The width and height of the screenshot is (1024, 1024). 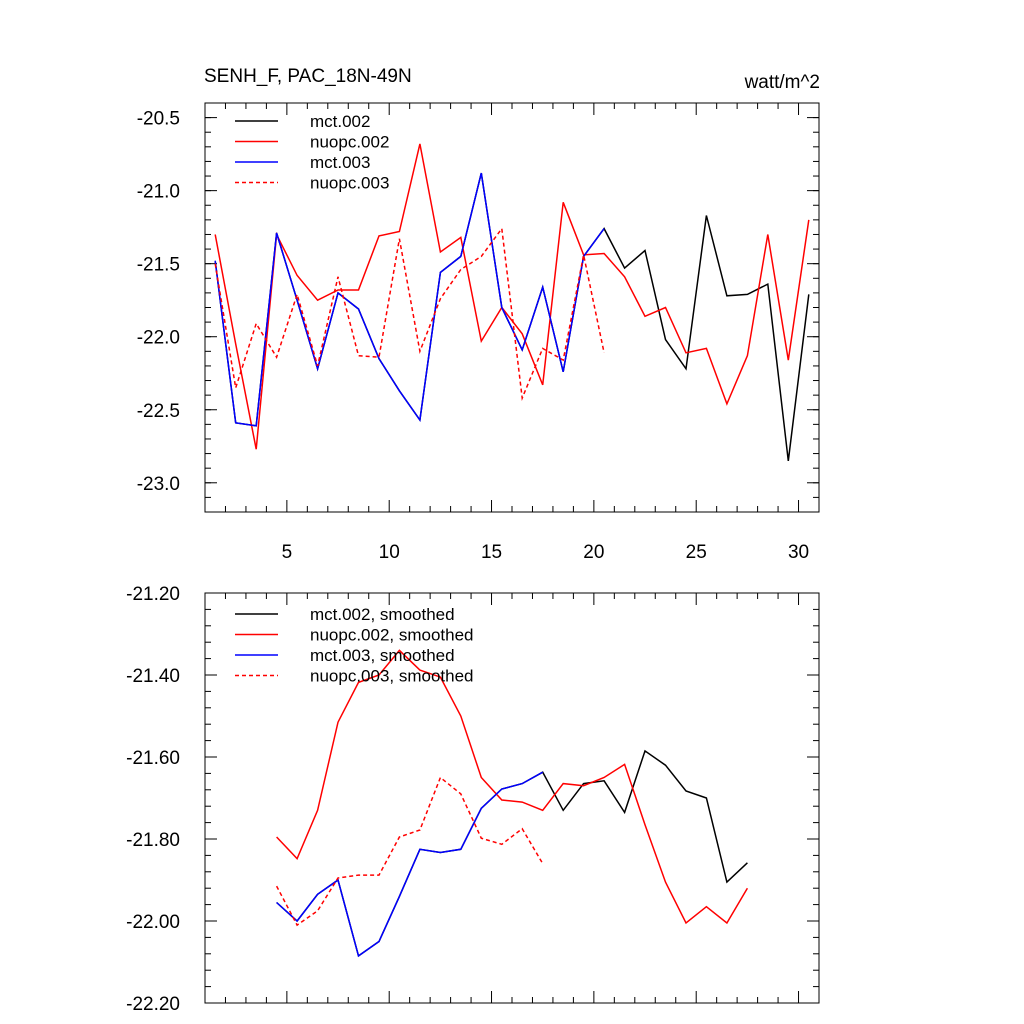 I want to click on y-tick-label: -21.0, so click(x=158, y=192).